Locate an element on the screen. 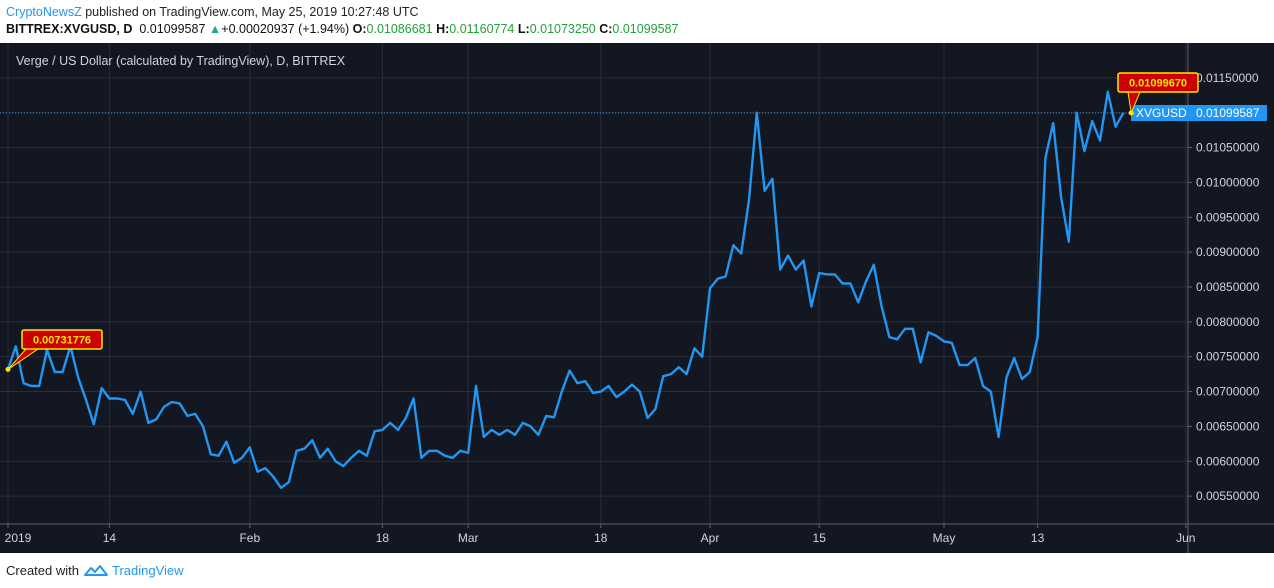 Image resolution: width=1274 pixels, height=588 pixels. close-label: C: is located at coordinates (606, 29).